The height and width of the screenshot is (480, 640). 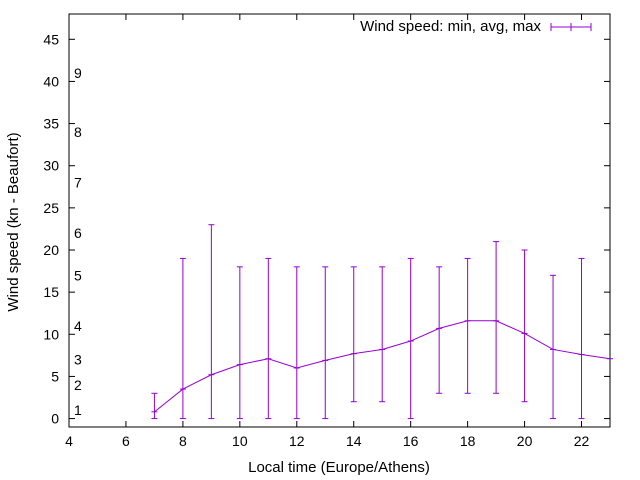 What do you see at coordinates (51, 166) in the screenshot?
I see `y-tick-label: 30` at bounding box center [51, 166].